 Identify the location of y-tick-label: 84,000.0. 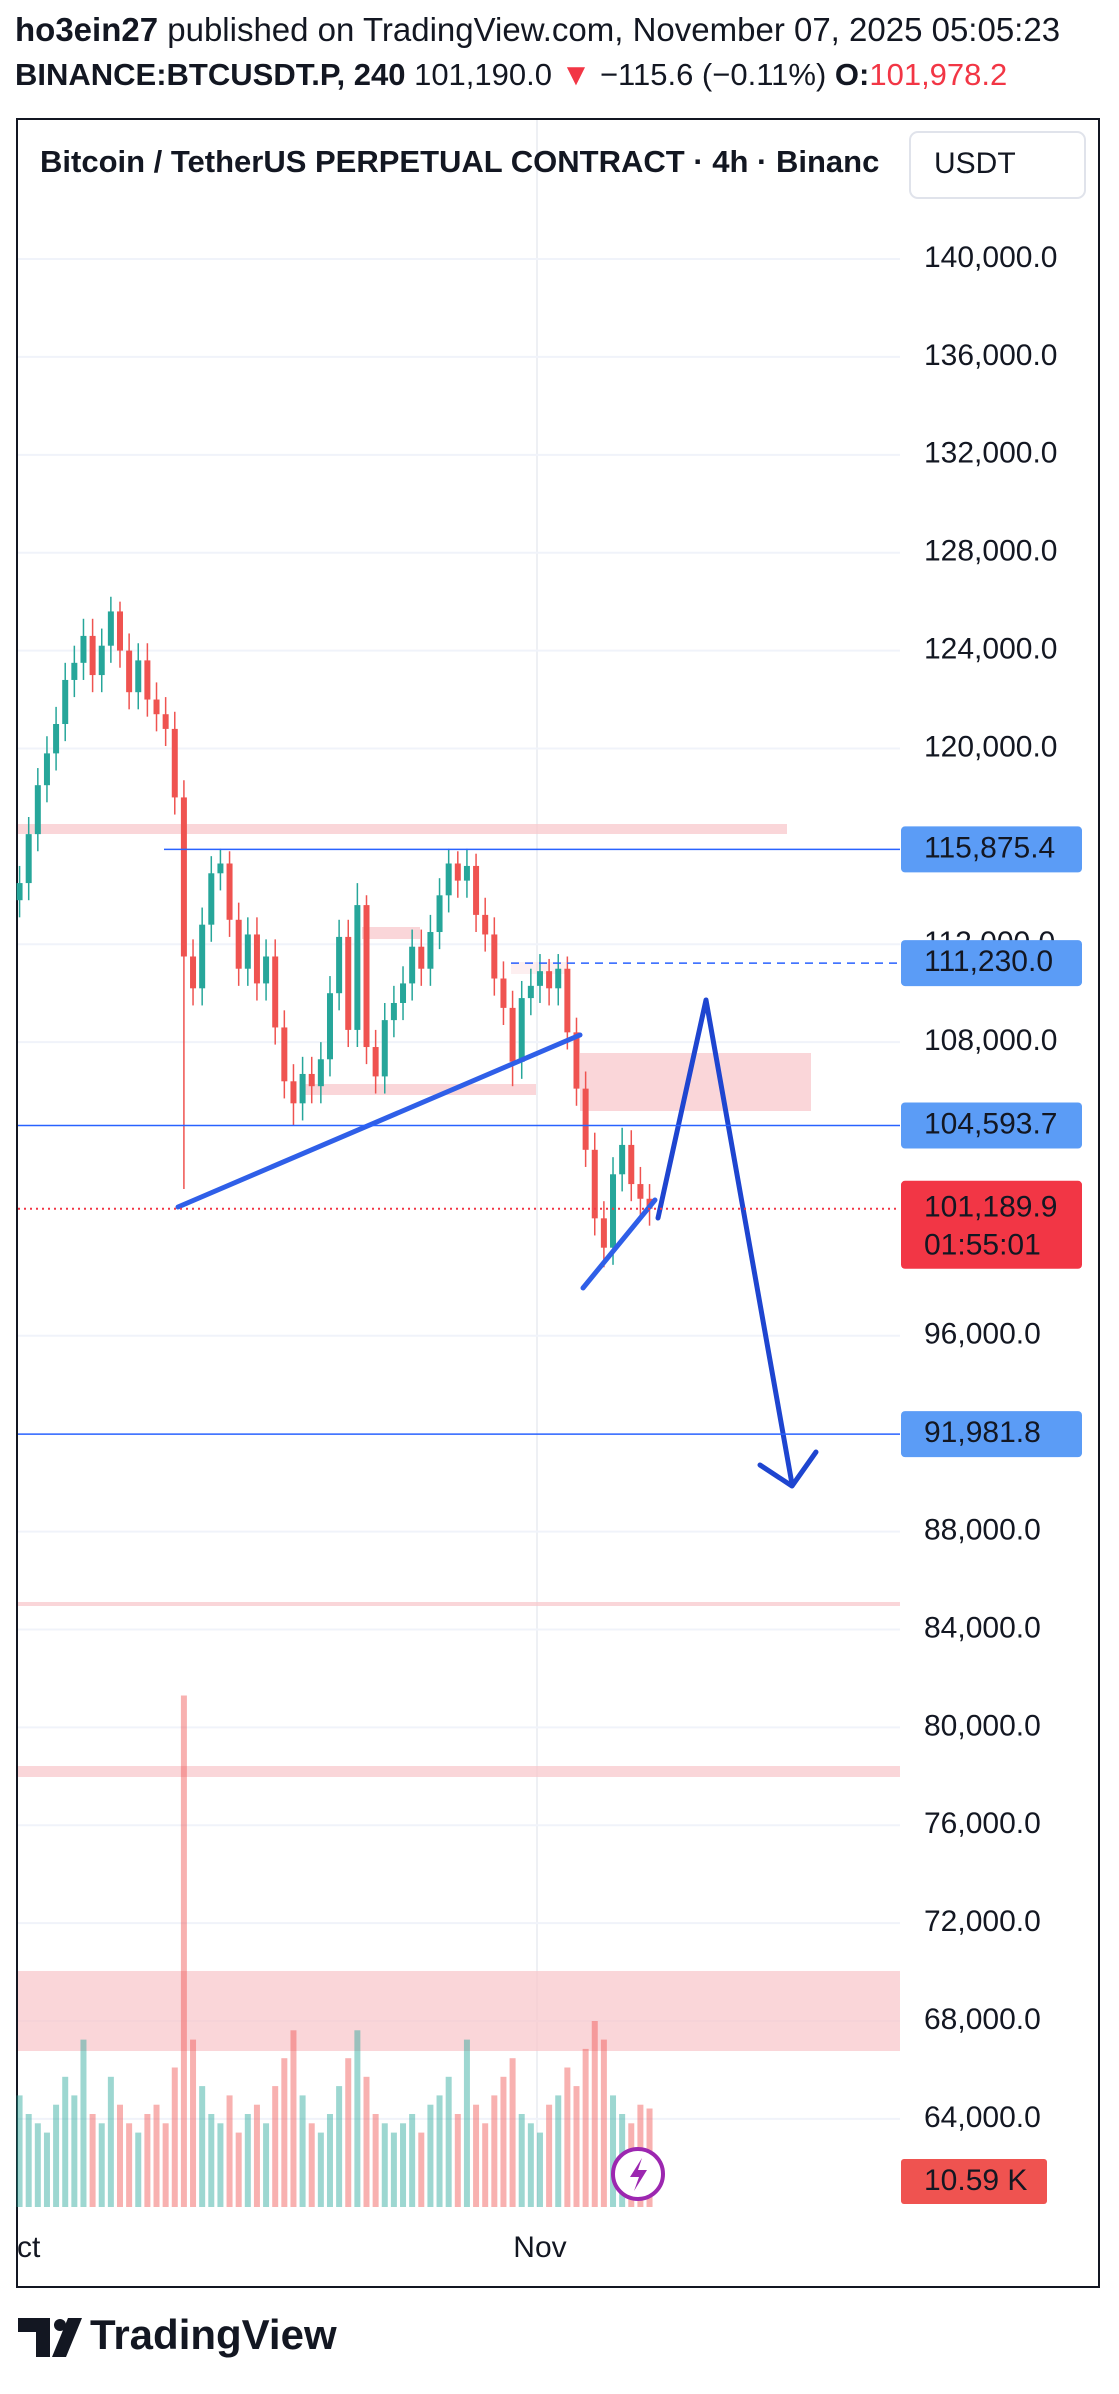
(982, 1627).